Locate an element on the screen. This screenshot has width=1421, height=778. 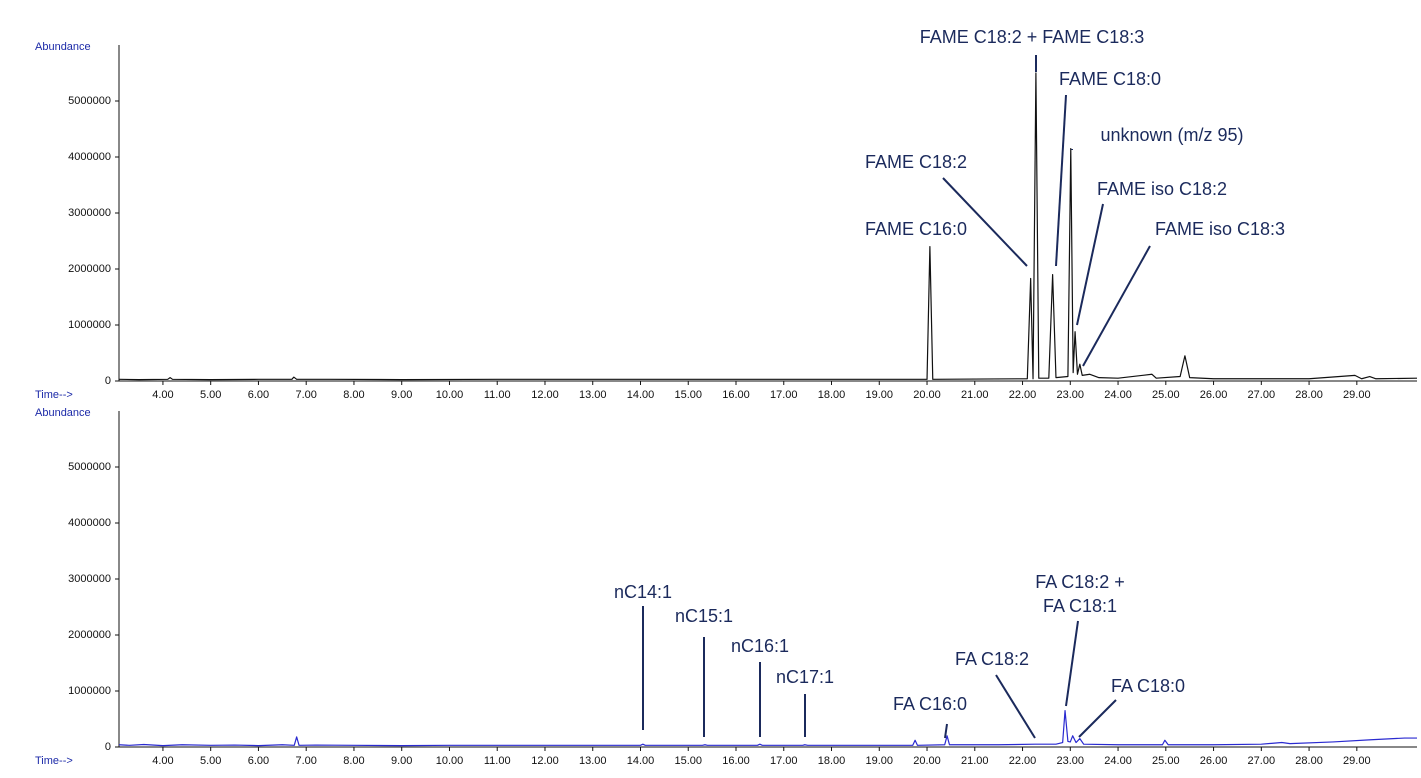
peak-annotation: FAME C18:2 is located at coordinates (916, 162).